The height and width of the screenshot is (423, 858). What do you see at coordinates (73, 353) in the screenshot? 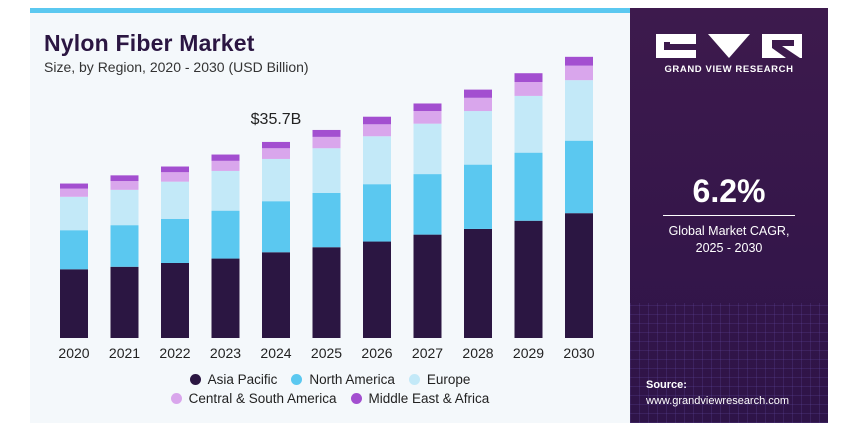
I see `x-tick-label-2020: 2020` at bounding box center [73, 353].